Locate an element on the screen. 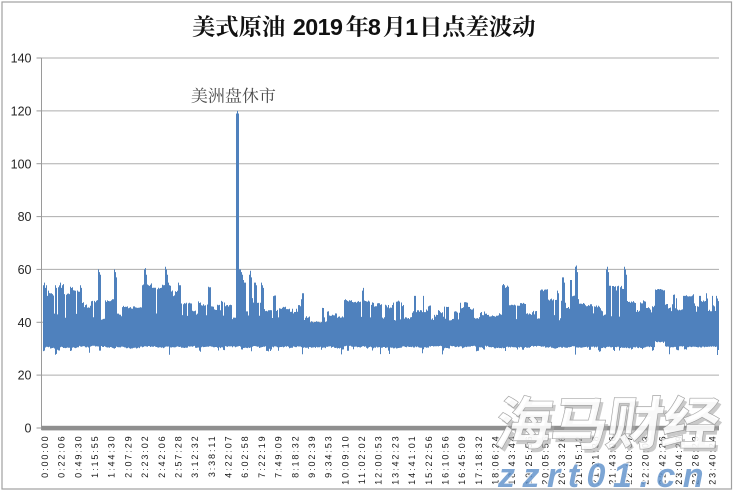  svg-text: 1:15:55 is located at coordinates (95, 456).